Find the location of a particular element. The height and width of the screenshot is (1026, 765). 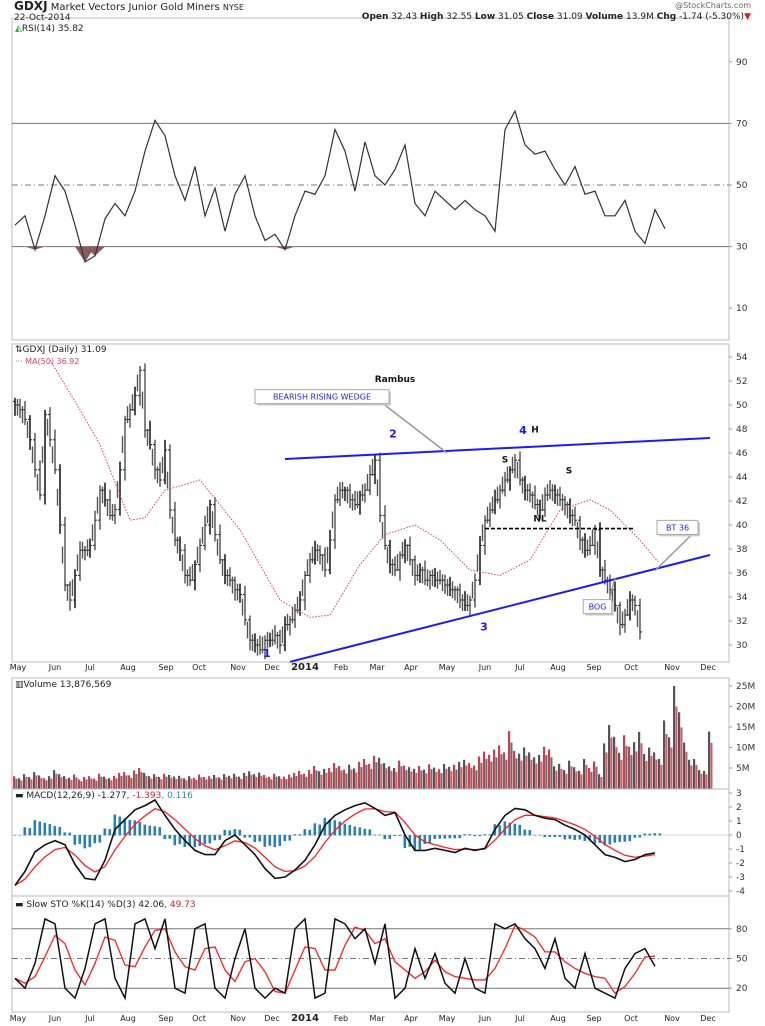

rsi-y-tick: 10 is located at coordinates (742, 309).